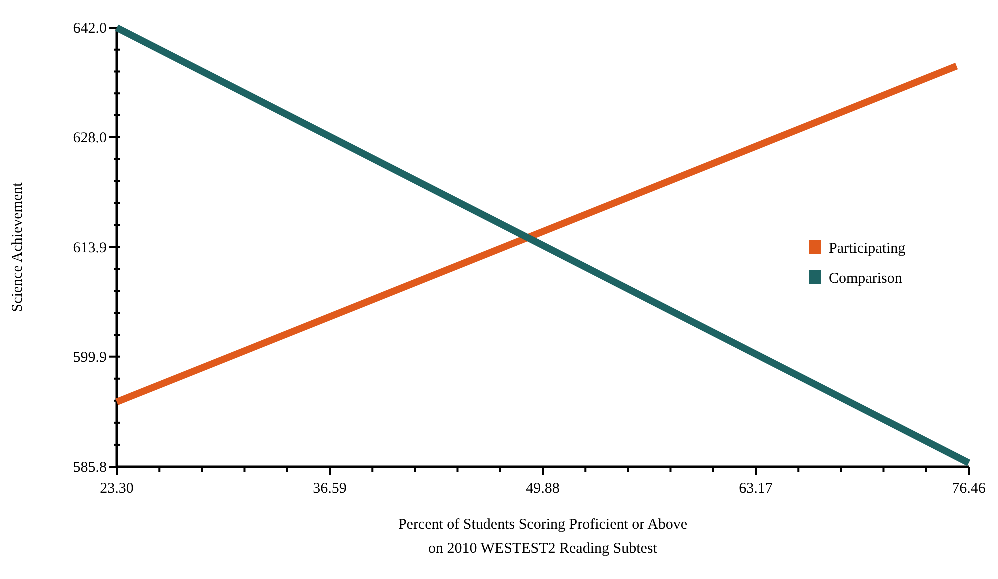 The height and width of the screenshot is (579, 998). What do you see at coordinates (90, 29) in the screenshot?
I see `y-tick-label: 642.0` at bounding box center [90, 29].